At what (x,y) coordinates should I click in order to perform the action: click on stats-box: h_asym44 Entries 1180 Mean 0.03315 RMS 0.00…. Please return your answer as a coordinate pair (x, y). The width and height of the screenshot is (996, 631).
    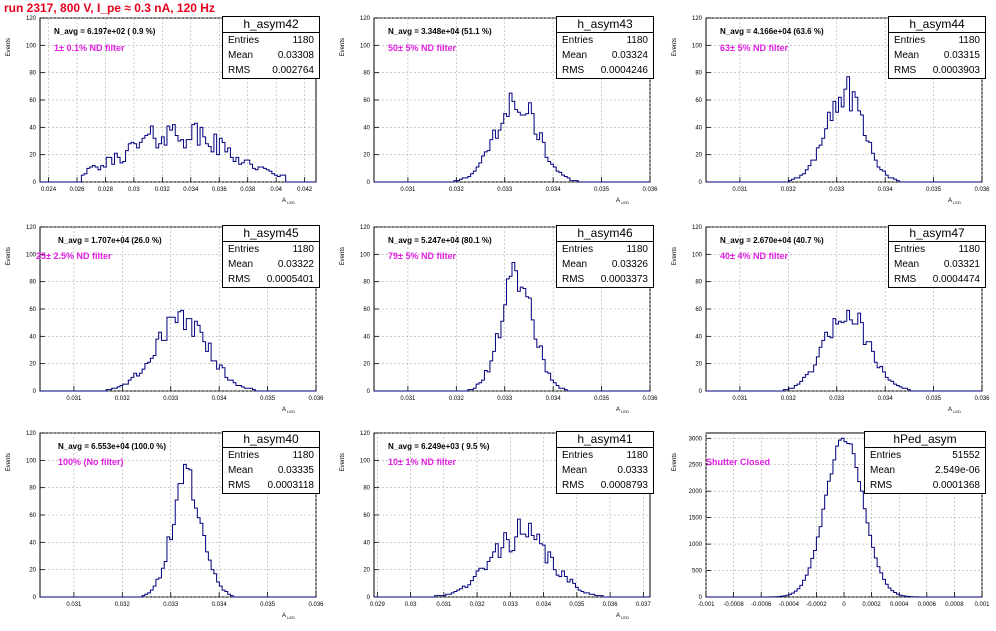
    Looking at the image, I should click on (937, 47).